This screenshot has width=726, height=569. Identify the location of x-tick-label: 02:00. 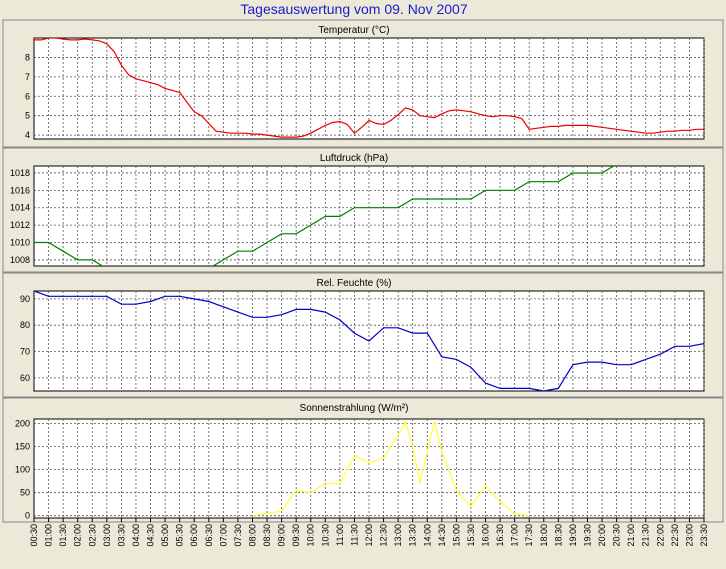
(78, 535).